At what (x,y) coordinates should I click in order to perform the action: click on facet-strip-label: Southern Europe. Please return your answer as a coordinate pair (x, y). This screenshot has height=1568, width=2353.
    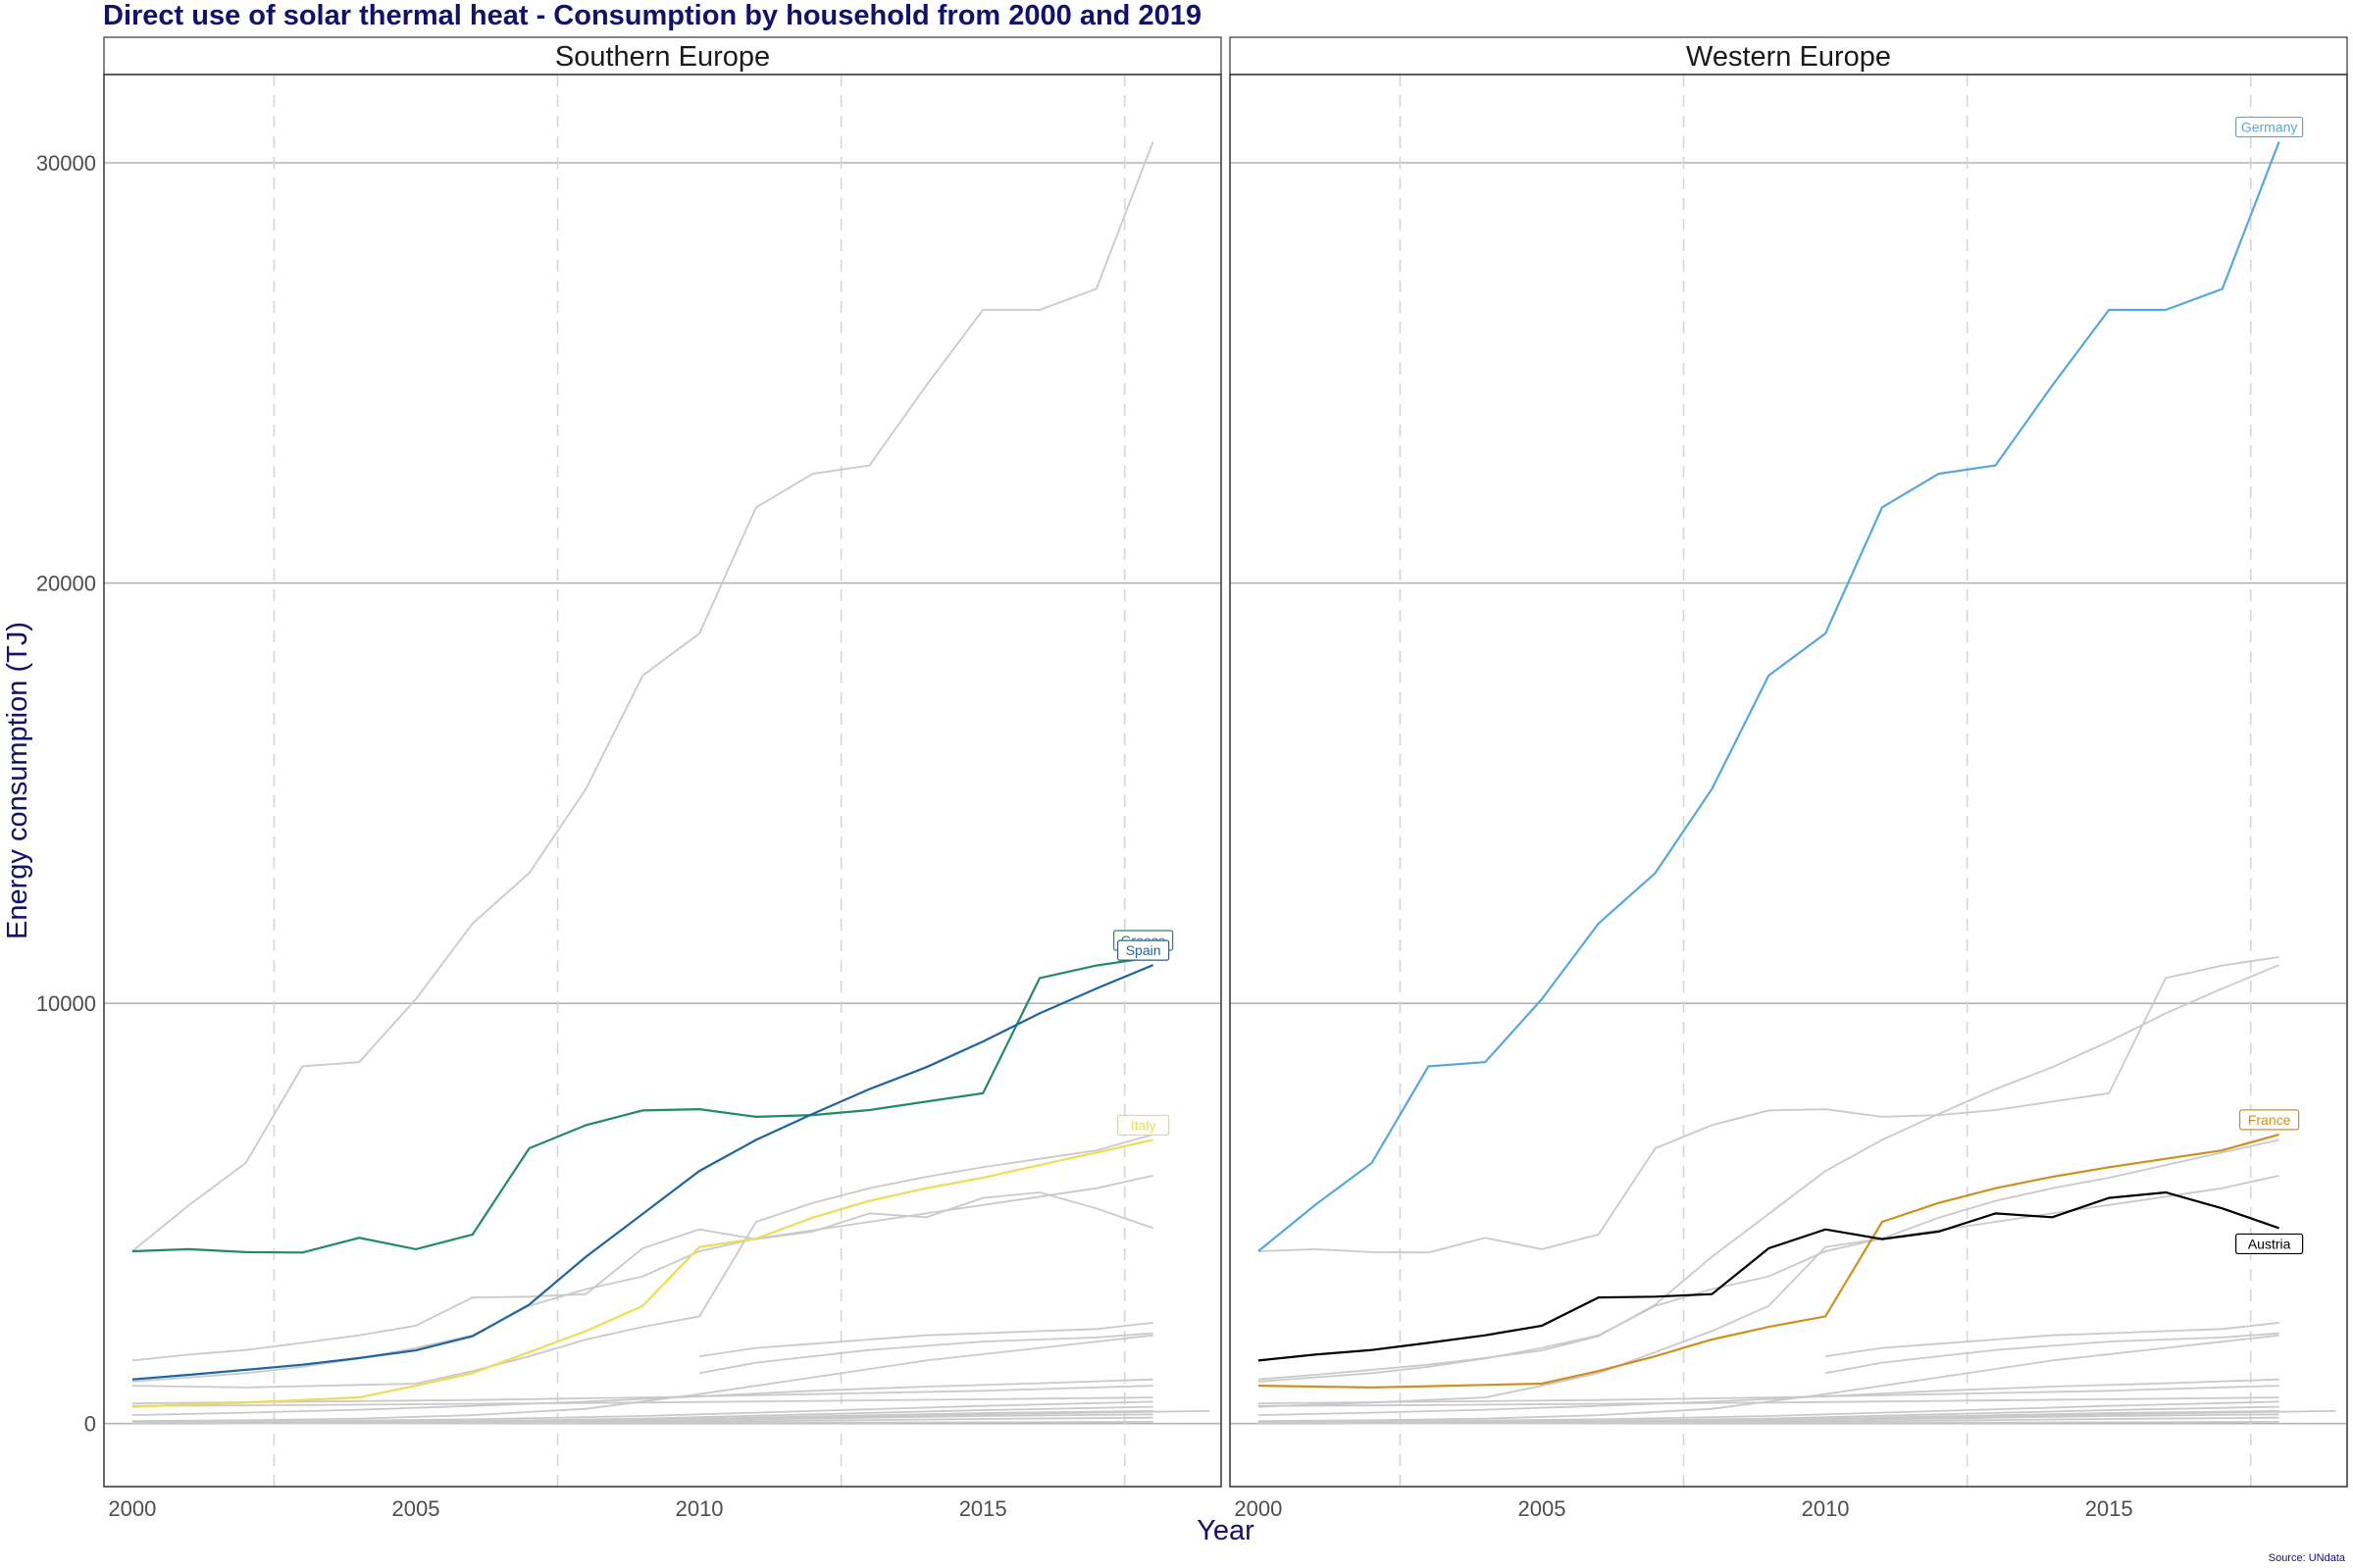
    Looking at the image, I should click on (662, 57).